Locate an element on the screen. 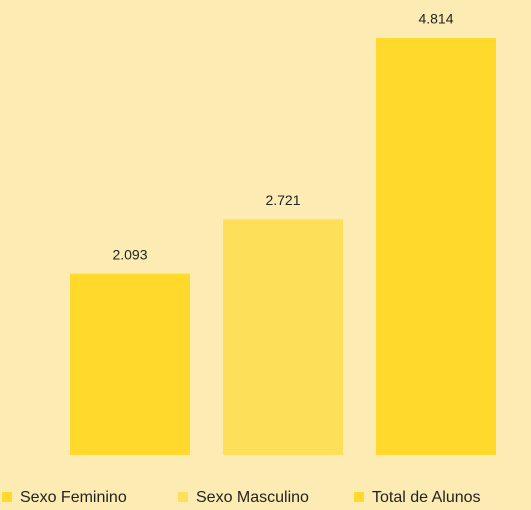 The image size is (531, 510). legend-label: Sexo Masculino is located at coordinates (252, 497).